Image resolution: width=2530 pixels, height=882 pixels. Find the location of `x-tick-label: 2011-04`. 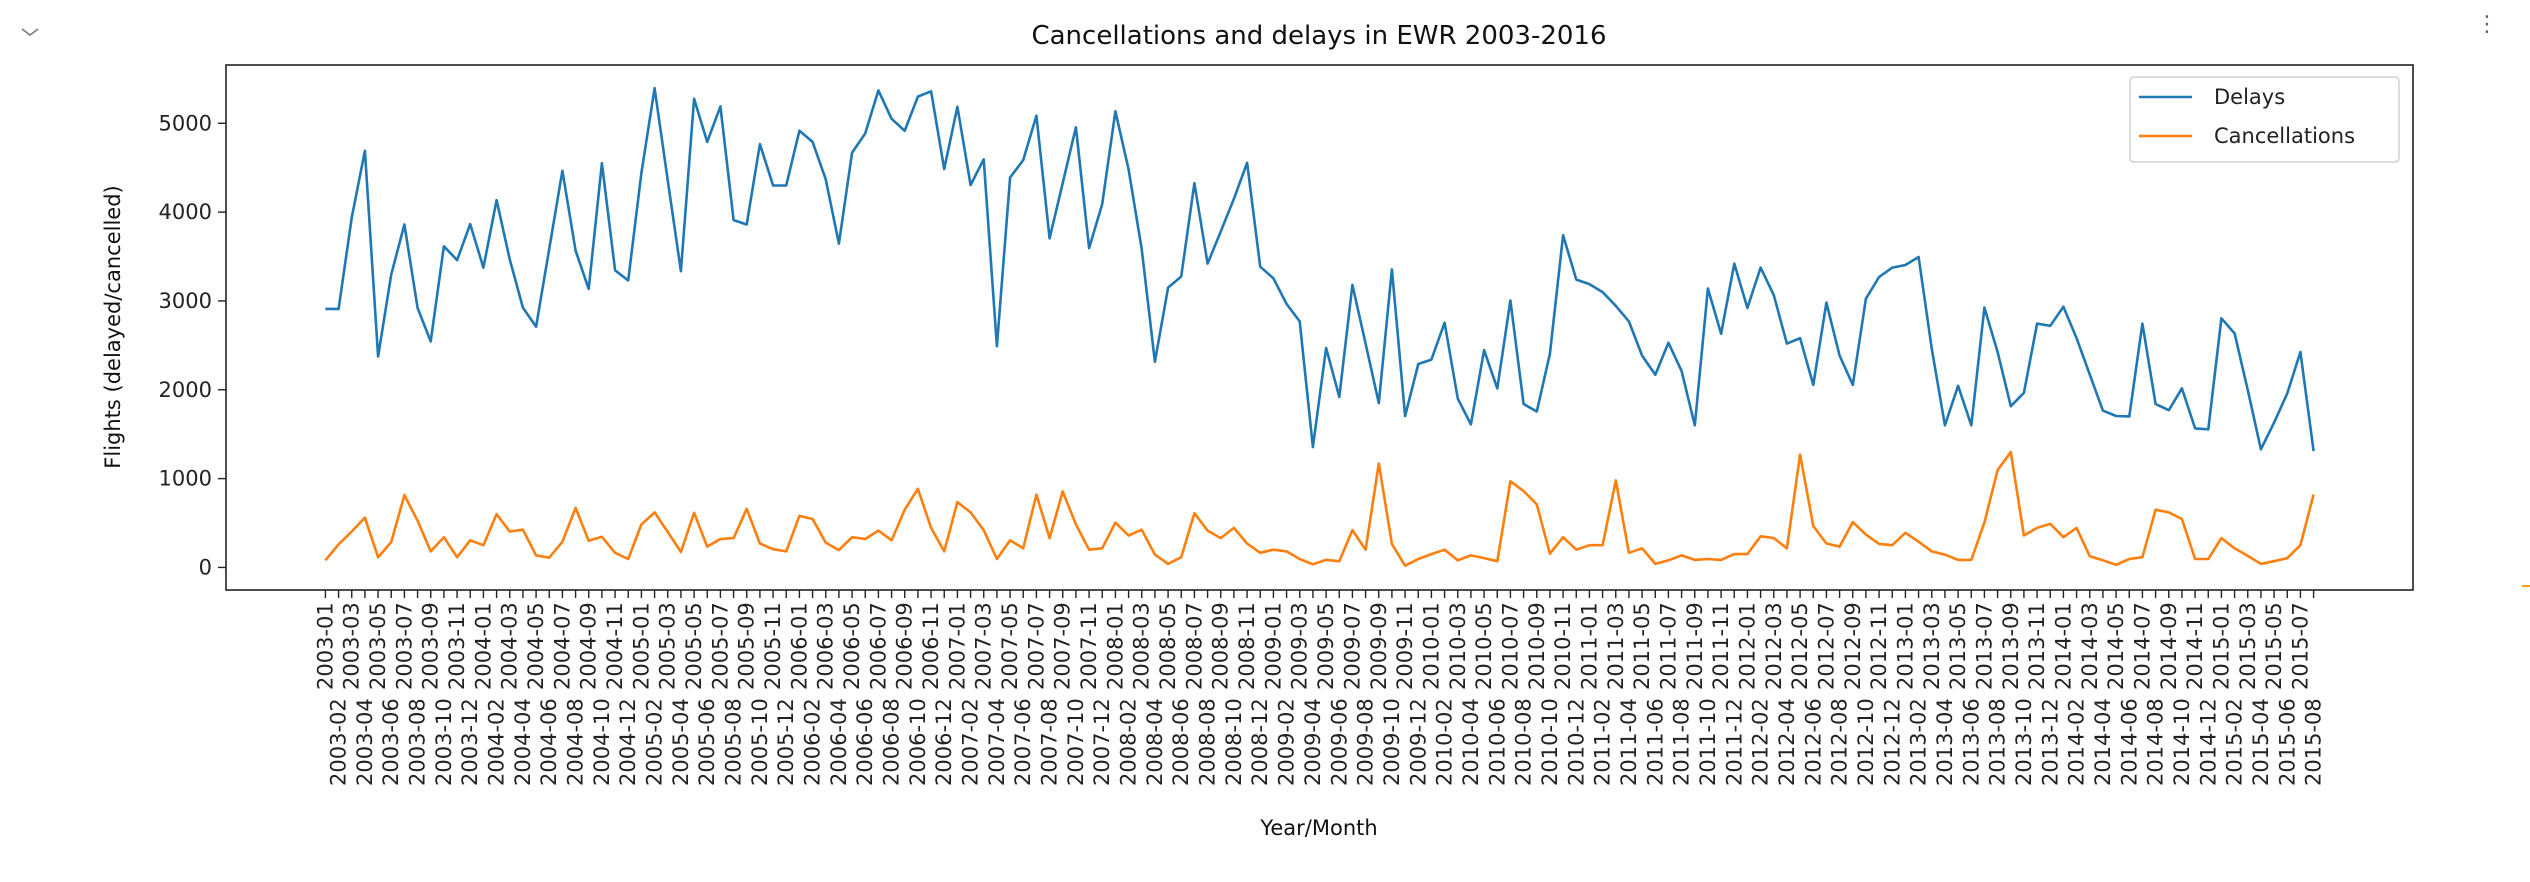

x-tick-label: 2011-04 is located at coordinates (1629, 742).